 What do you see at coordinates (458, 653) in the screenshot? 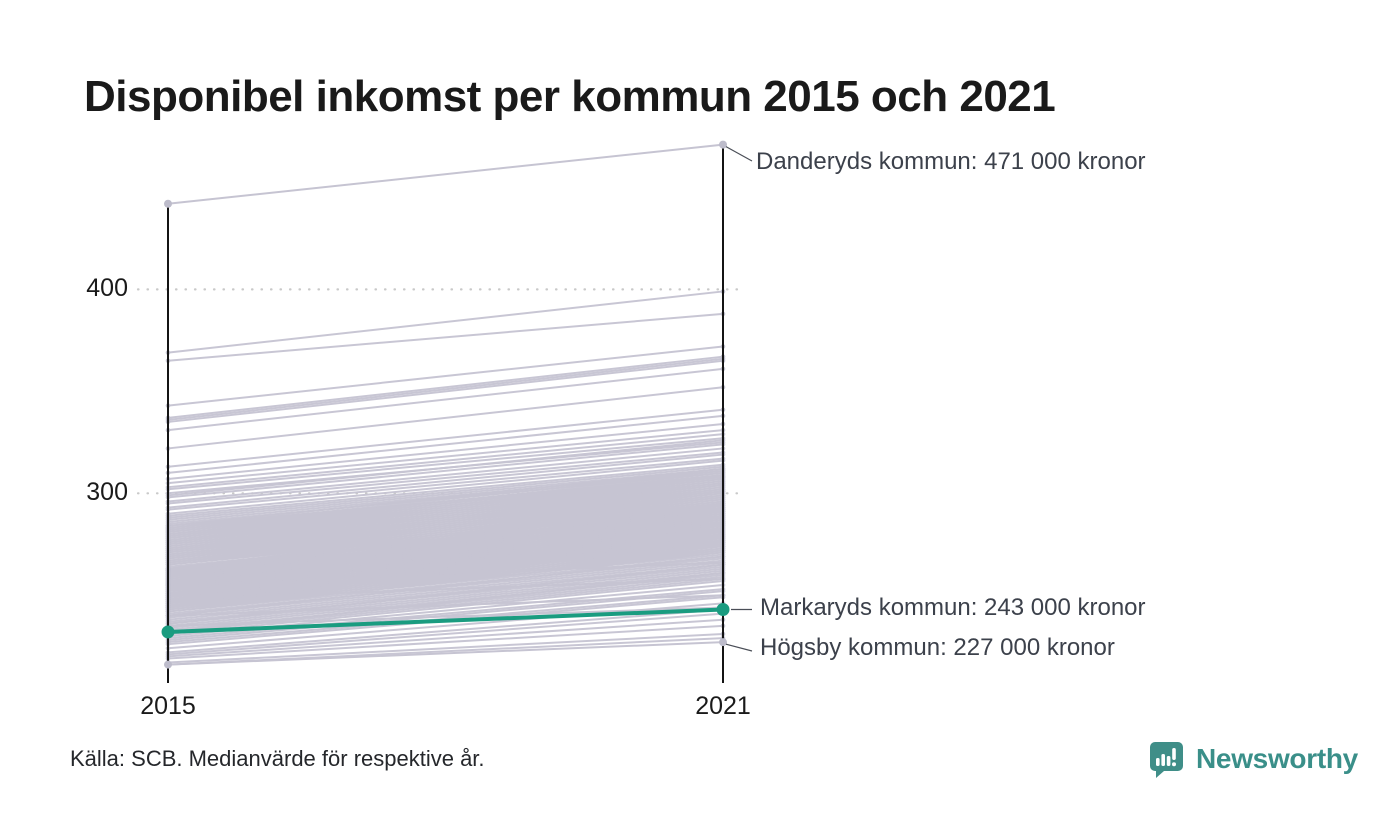
I see `series-h-gsby-kommun` at bounding box center [458, 653].